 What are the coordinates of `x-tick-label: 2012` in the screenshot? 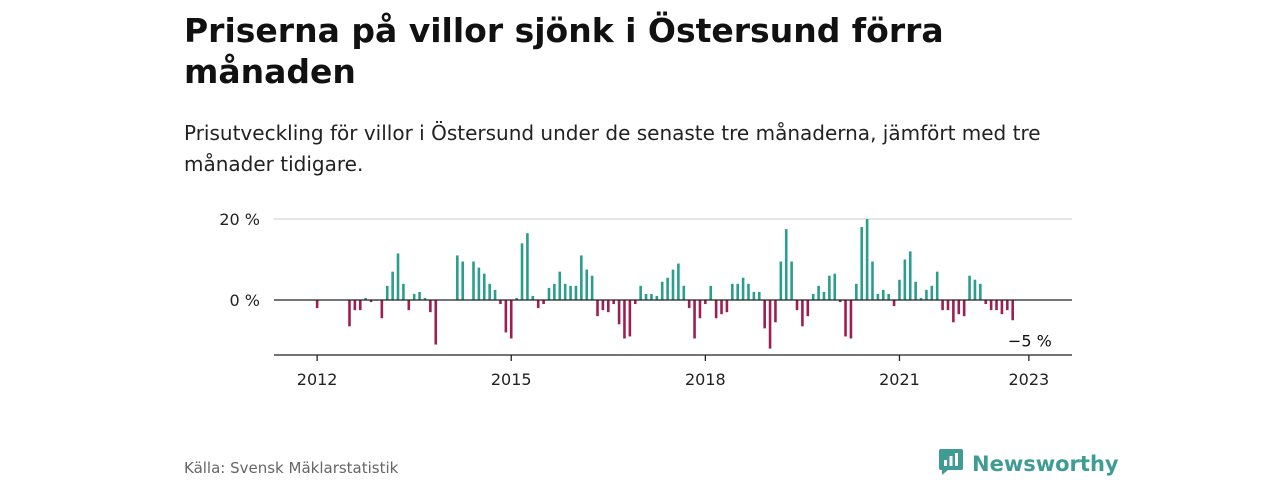 It's located at (317, 379).